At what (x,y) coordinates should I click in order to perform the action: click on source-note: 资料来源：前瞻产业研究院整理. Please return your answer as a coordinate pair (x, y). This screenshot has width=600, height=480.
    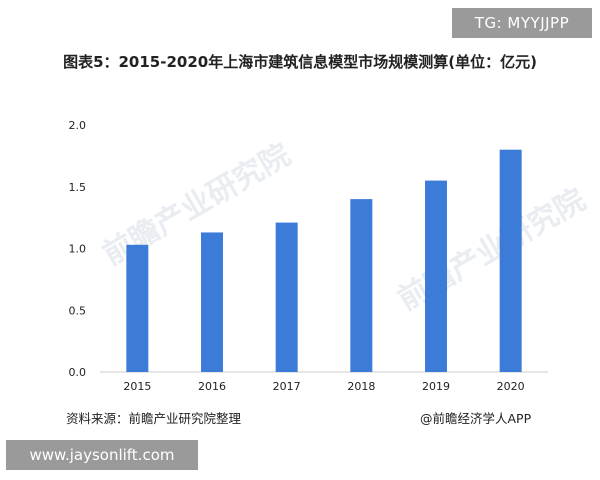
    Looking at the image, I should click on (154, 418).